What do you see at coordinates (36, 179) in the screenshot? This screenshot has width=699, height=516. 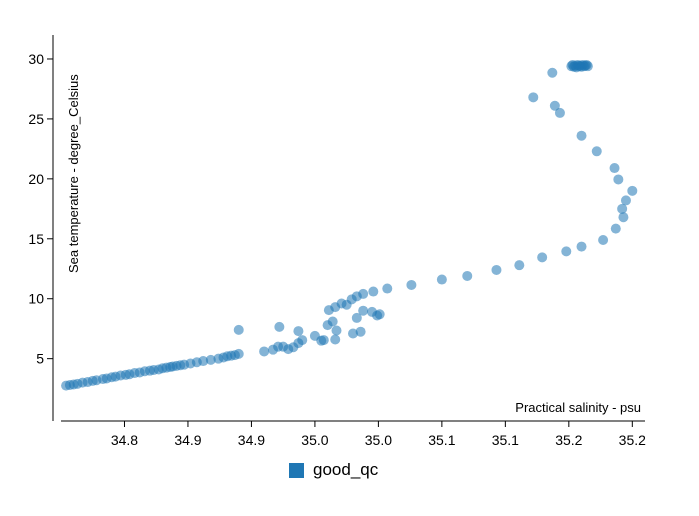 I see `y-tick-label: 20` at bounding box center [36, 179].